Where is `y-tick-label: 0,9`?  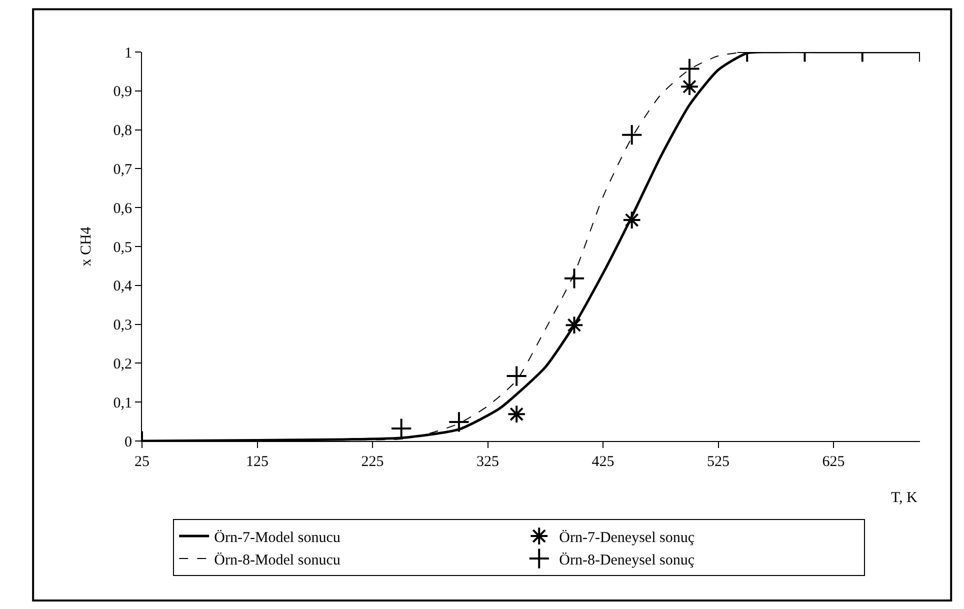 y-tick-label: 0,9 is located at coordinates (122, 92).